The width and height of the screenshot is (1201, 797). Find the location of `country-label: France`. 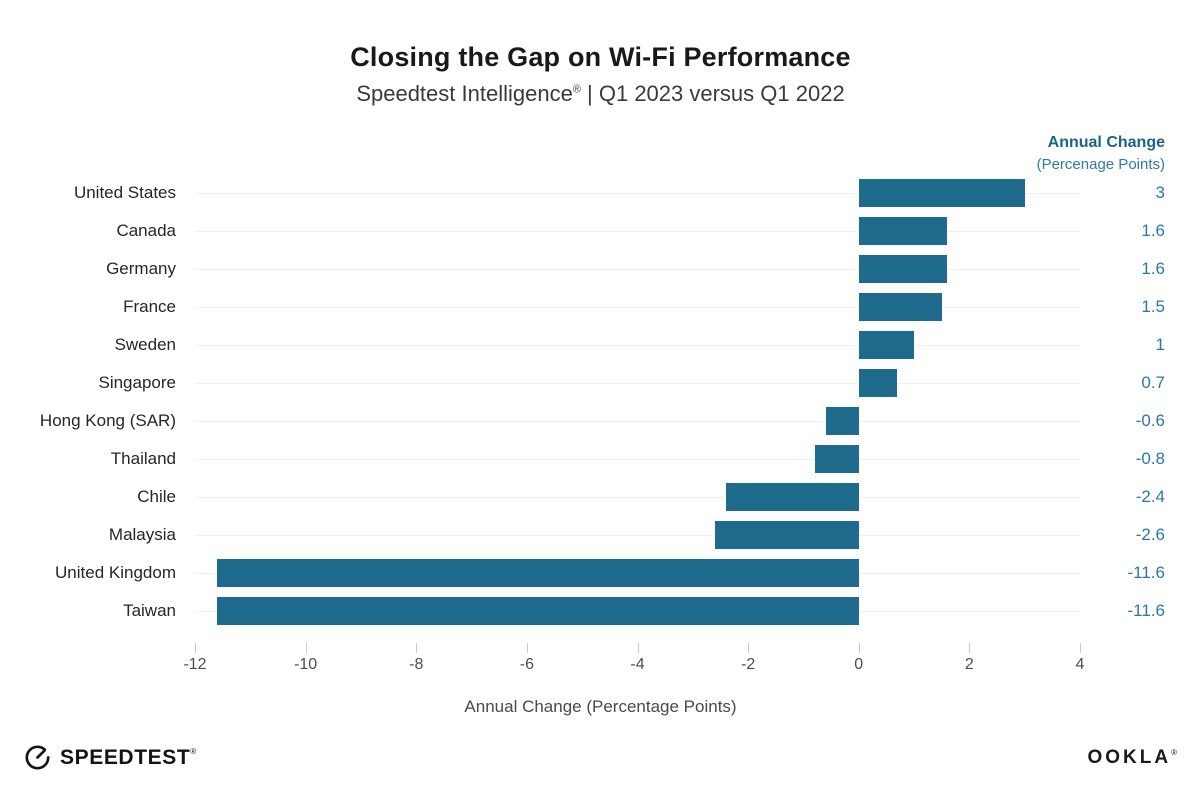

country-label: France is located at coordinates (149, 306).